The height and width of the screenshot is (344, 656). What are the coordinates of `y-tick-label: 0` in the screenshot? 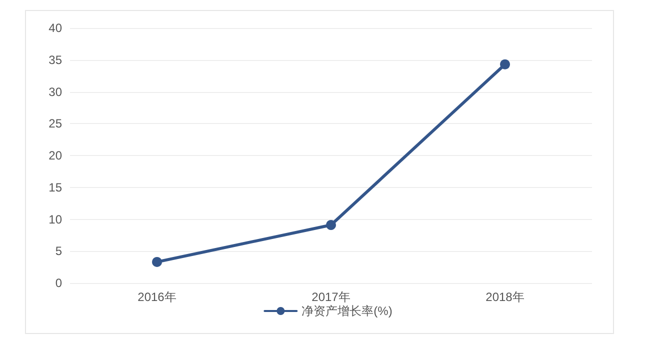 It's located at (58, 283).